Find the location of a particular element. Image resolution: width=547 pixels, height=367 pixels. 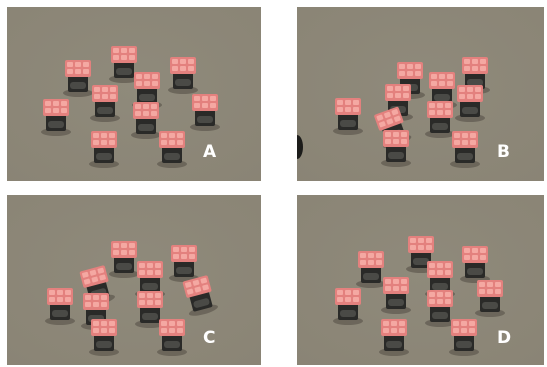

panel-a-label: A is located at coordinates (210, 152).